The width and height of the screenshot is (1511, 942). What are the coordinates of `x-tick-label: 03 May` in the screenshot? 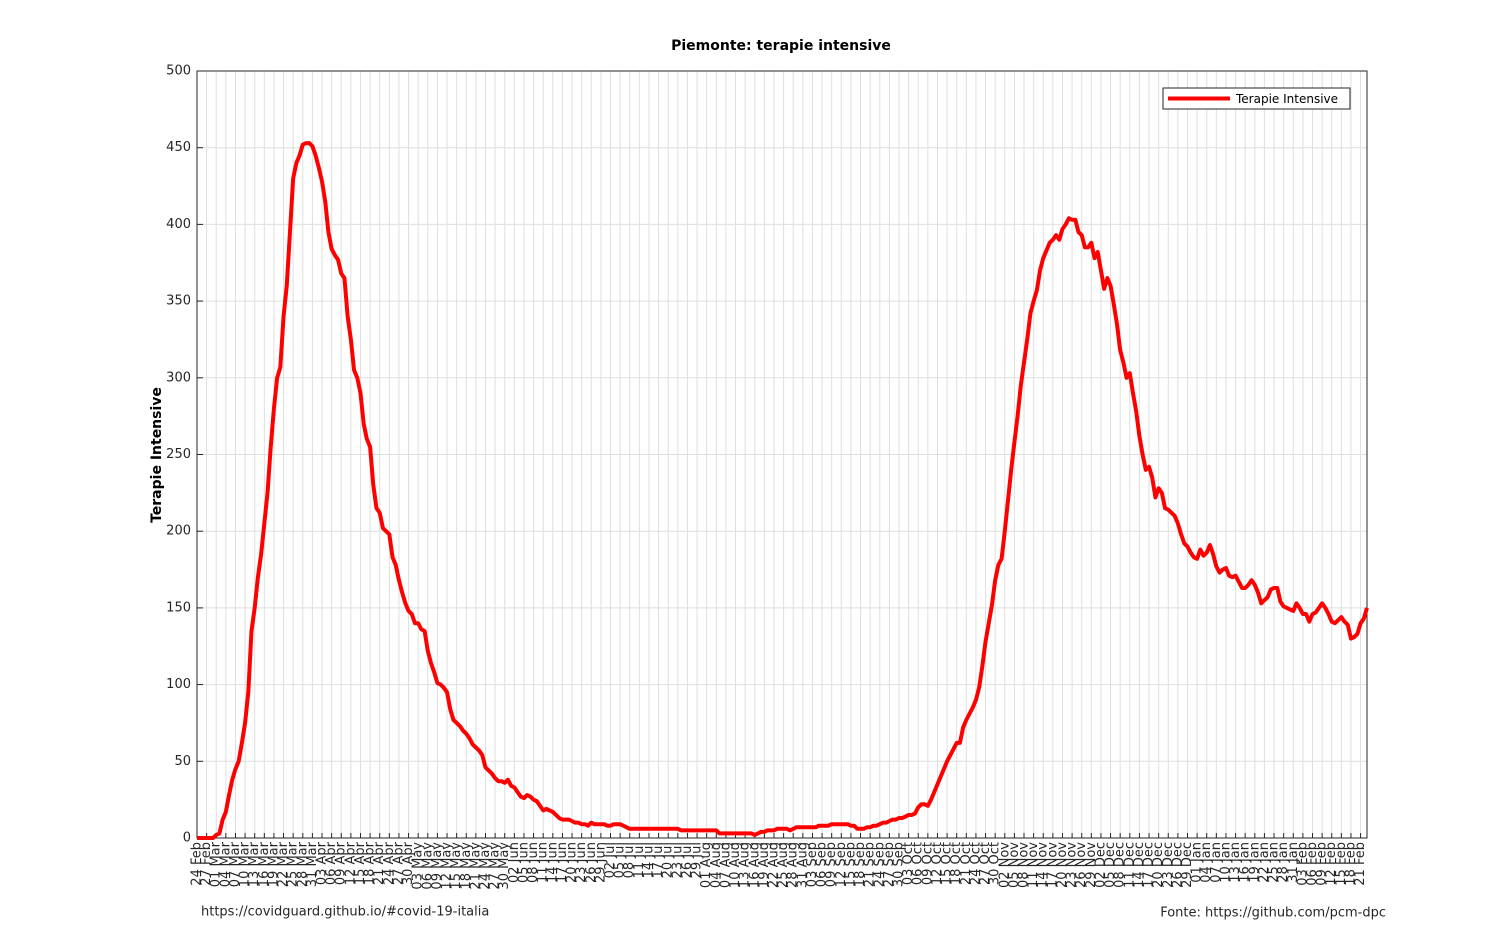 It's located at (418, 866).